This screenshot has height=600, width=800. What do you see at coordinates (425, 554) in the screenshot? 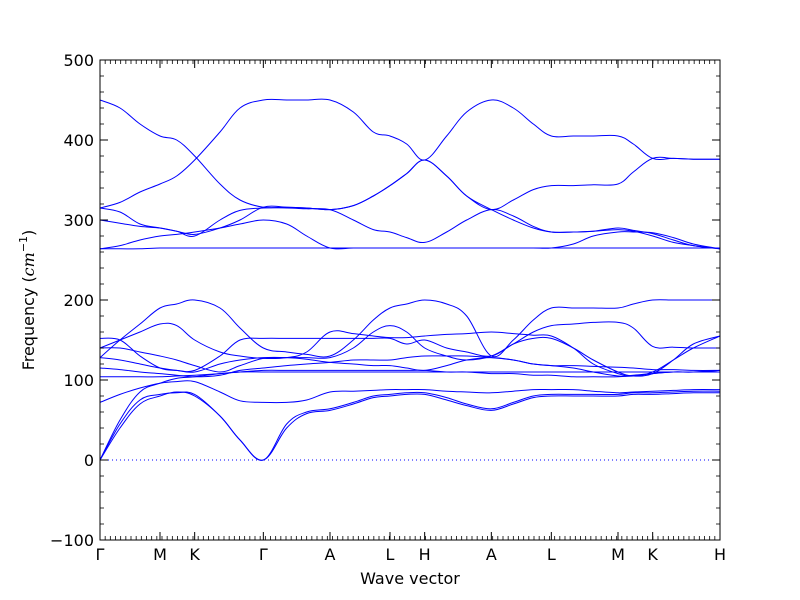
I see `x-tick-label-6: H` at bounding box center [425, 554].